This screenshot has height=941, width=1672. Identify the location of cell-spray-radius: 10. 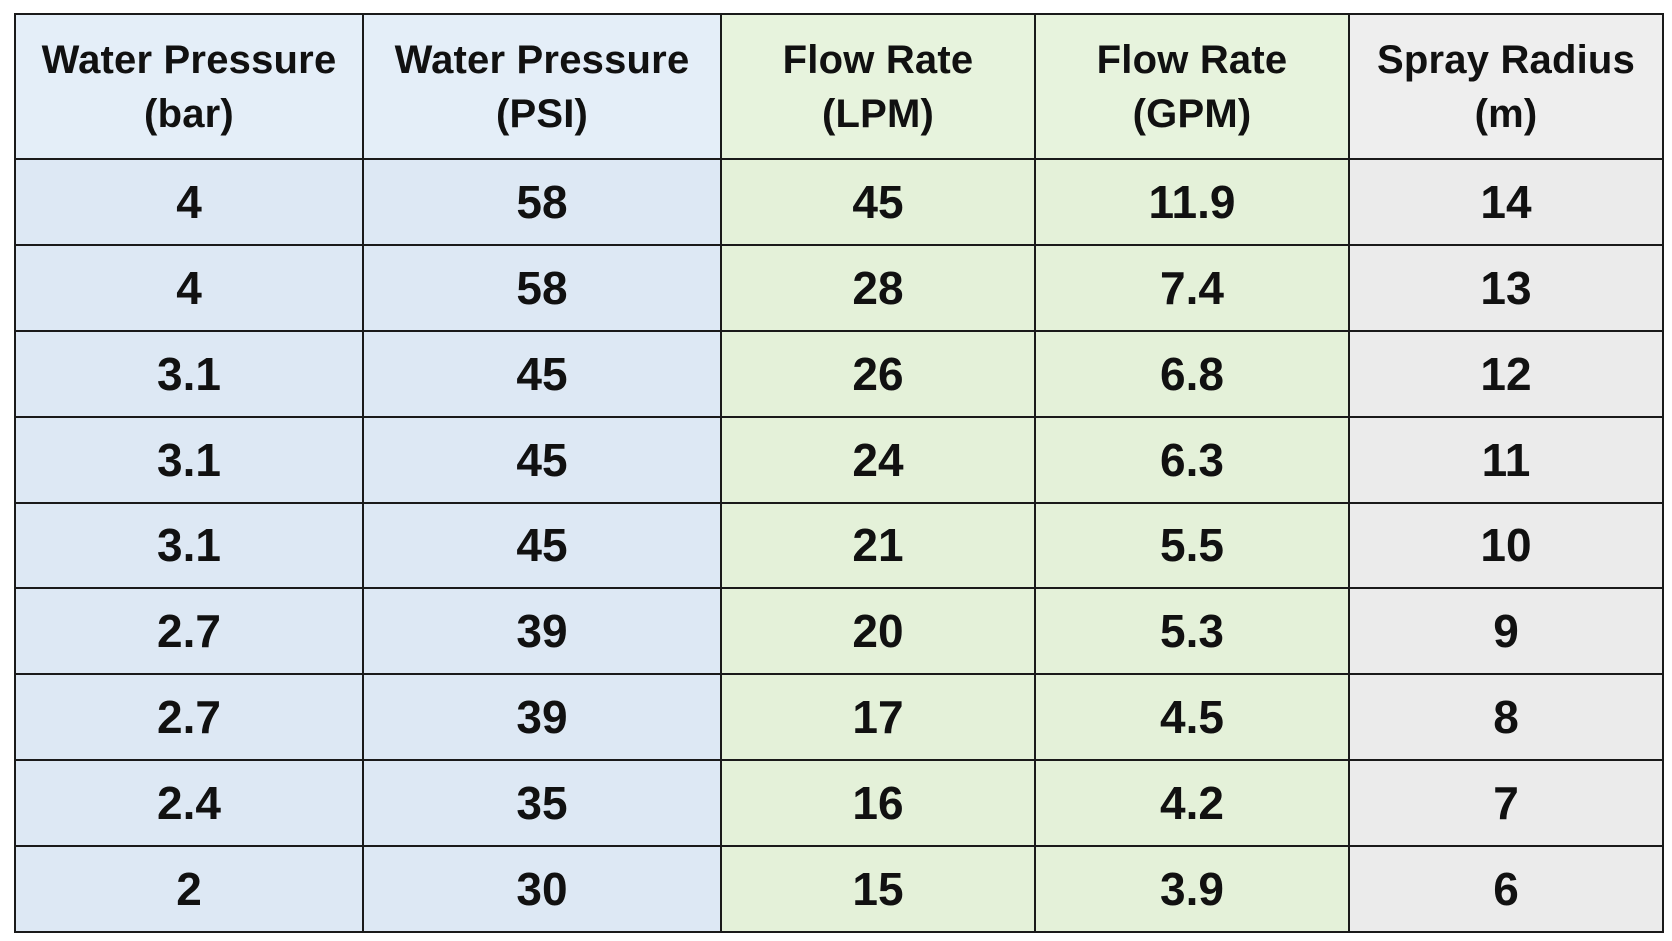
(1506, 545).